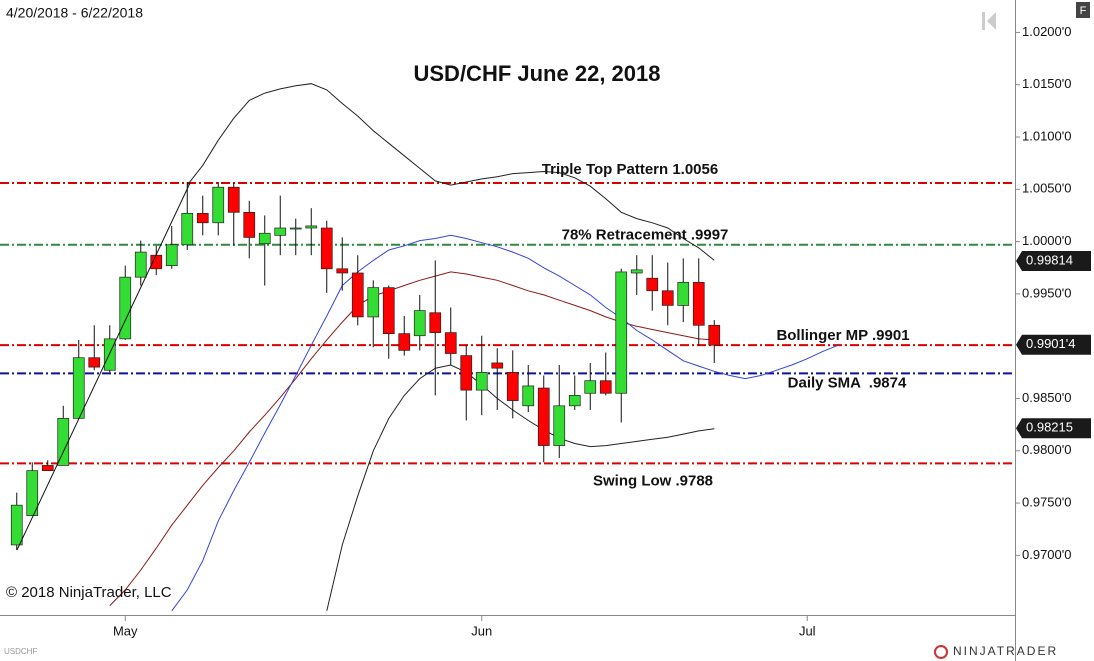 The width and height of the screenshot is (1094, 661). Describe the element at coordinates (537, 73) in the screenshot. I see `chart-title: USD/CHF June 22, 2018` at that location.